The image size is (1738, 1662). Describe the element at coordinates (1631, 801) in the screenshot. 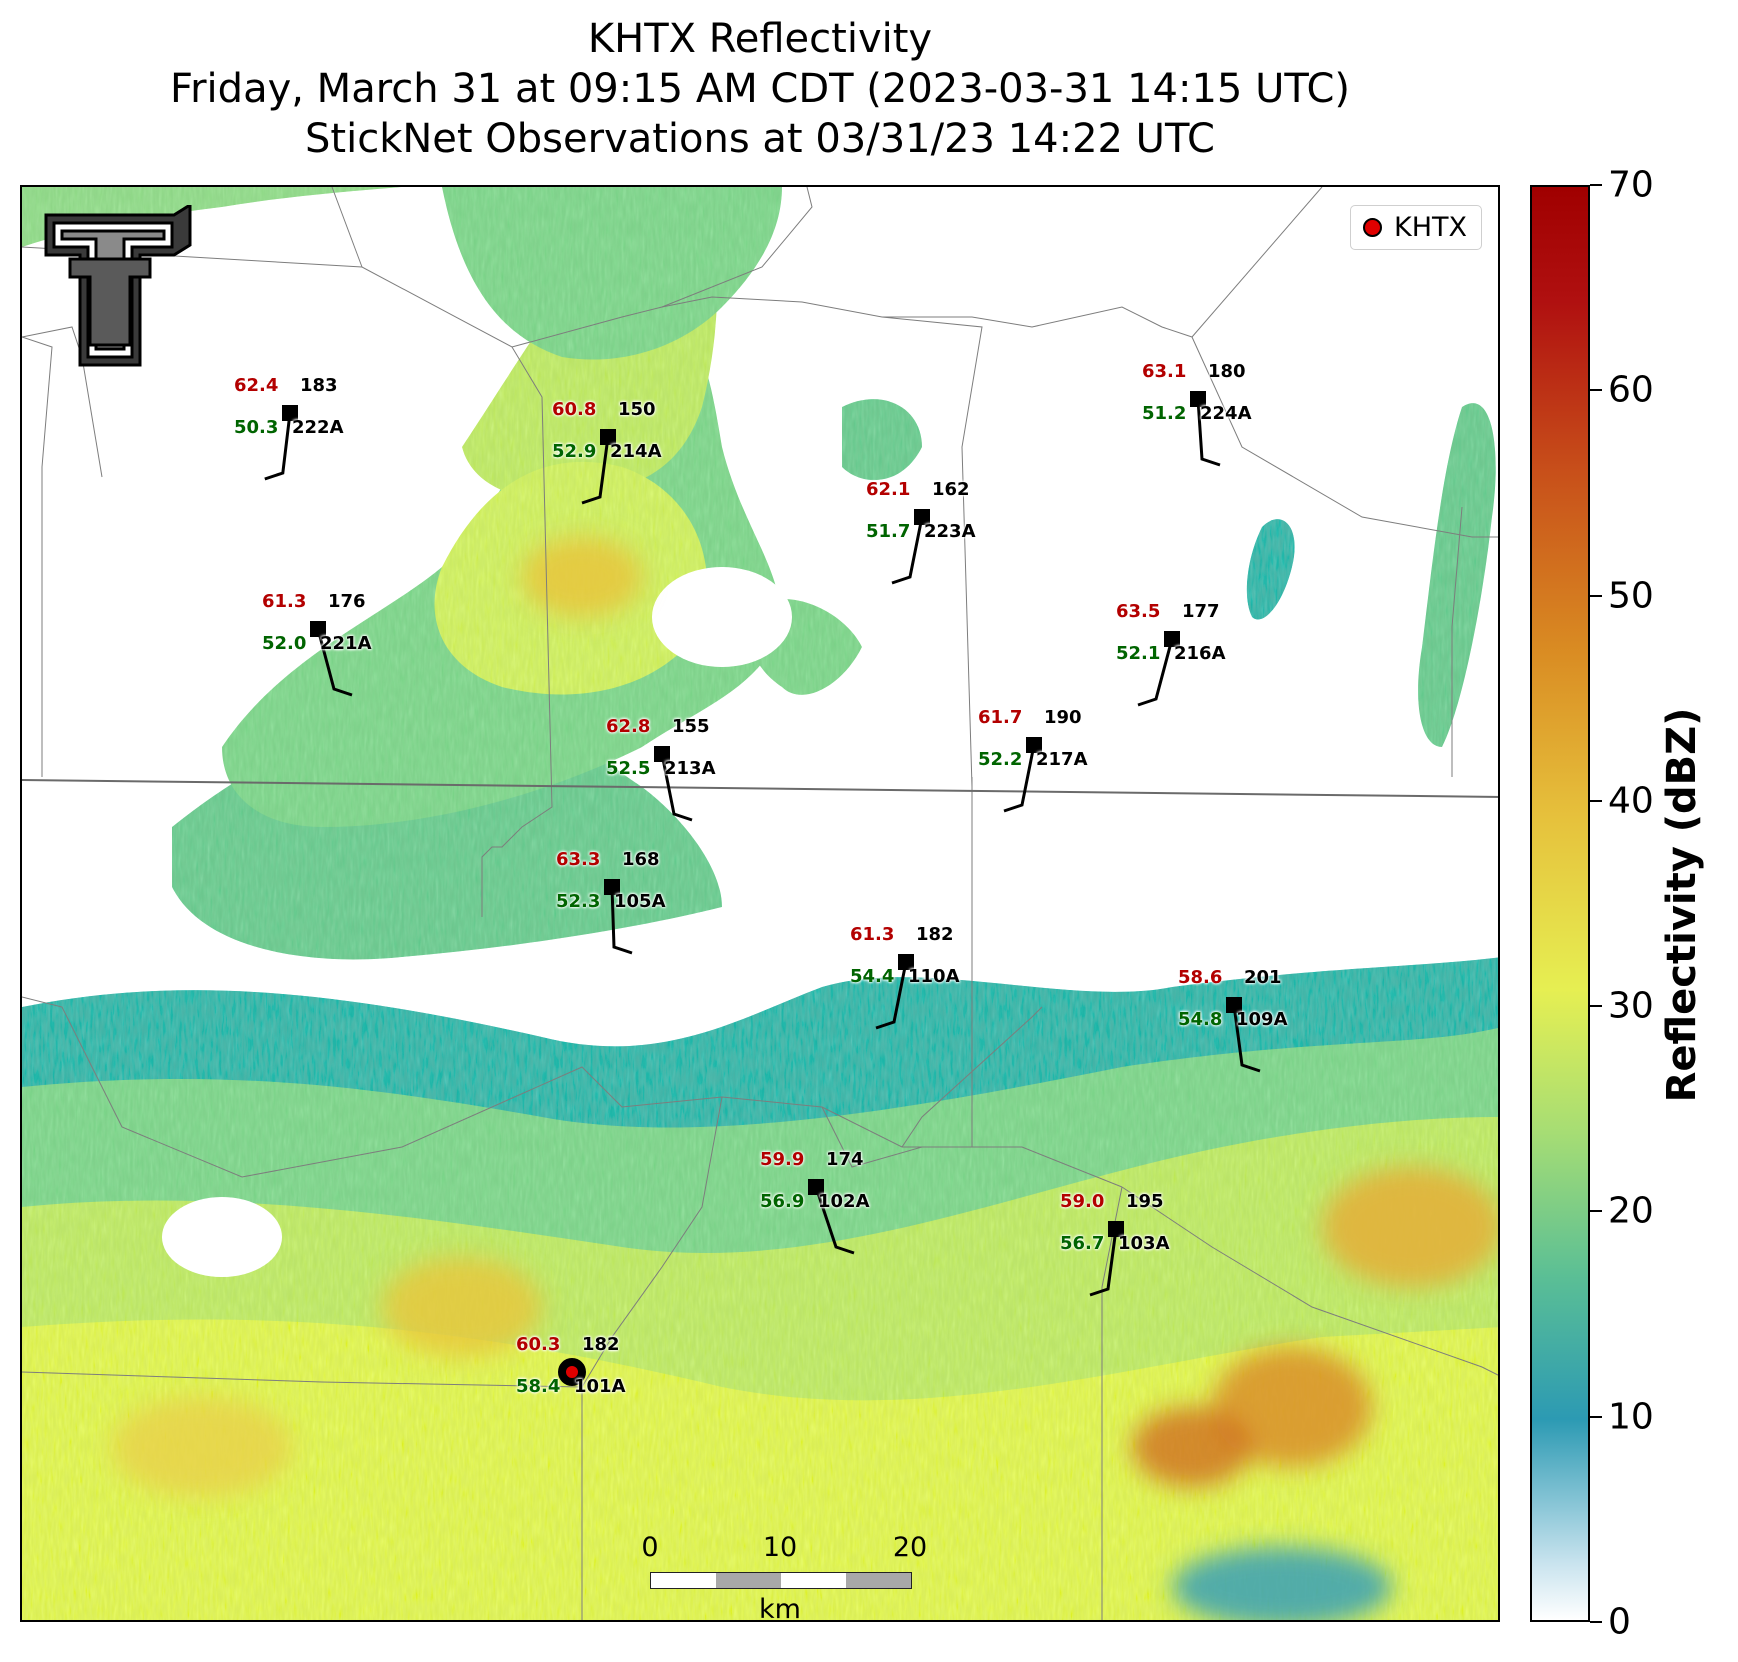

I see `colorbar-tick-label: 40` at that location.